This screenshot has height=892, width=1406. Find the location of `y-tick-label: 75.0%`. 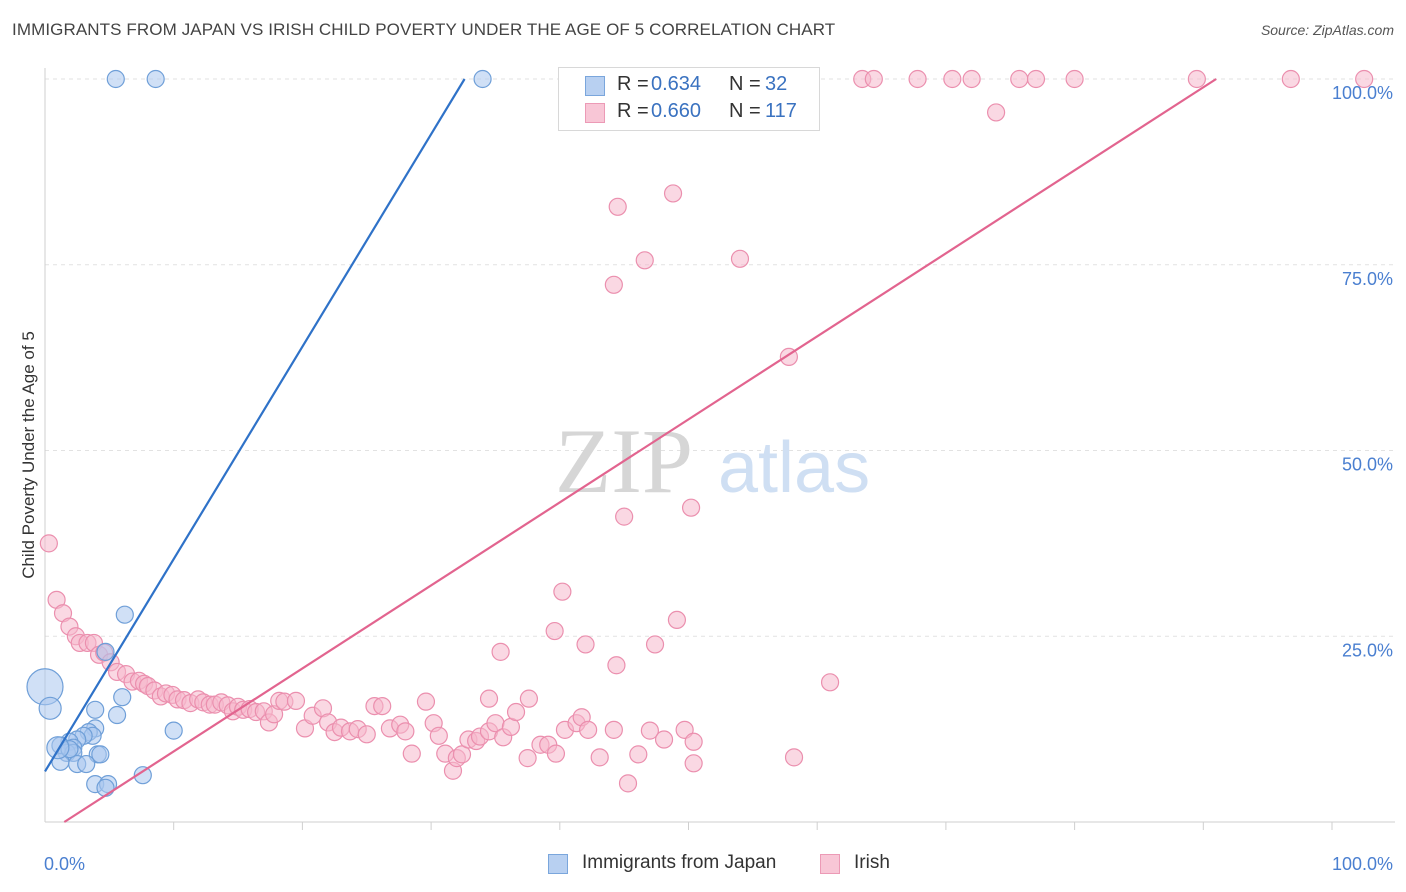

y-tick-label: 75.0% is located at coordinates (1367, 279).